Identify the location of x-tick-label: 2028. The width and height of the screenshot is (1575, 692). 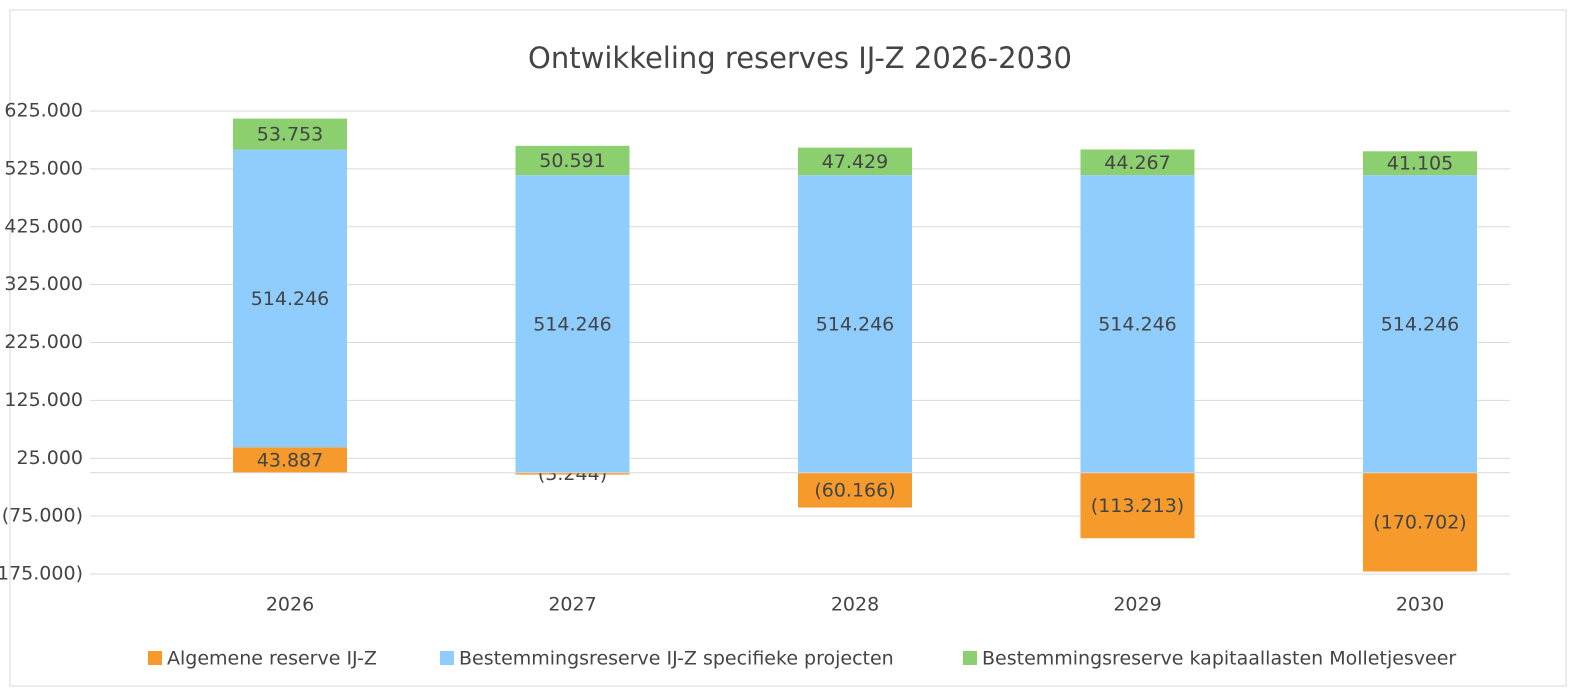
(855, 605).